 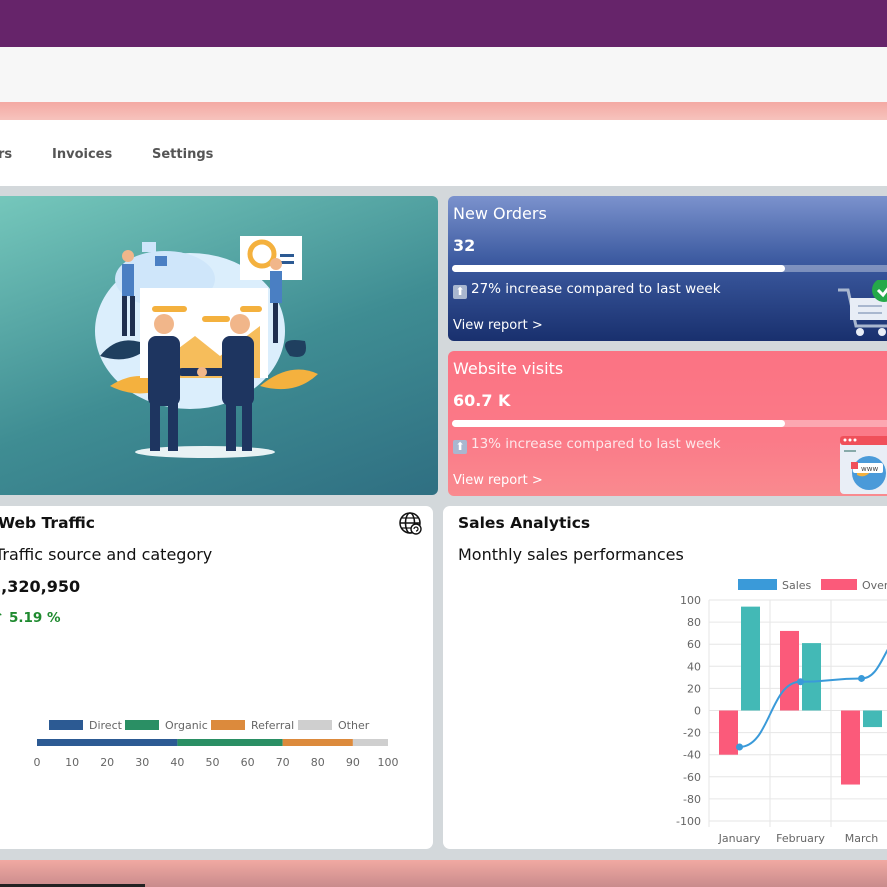 I want to click on legend-label-sales: Sales, so click(x=797, y=585).